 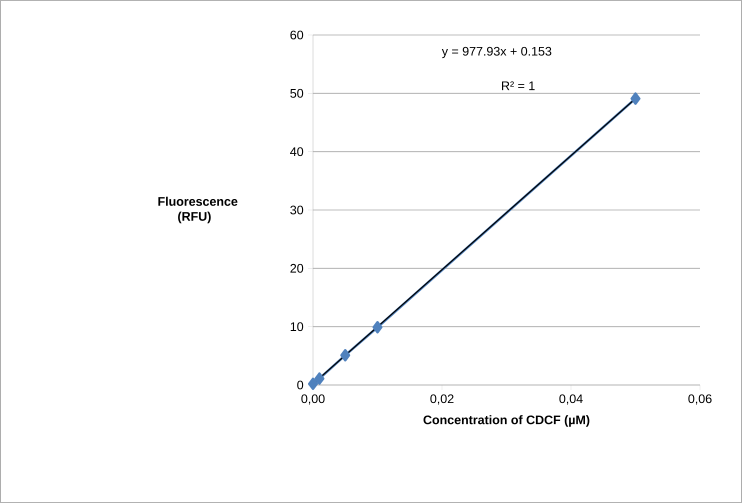 What do you see at coordinates (313, 399) in the screenshot?
I see `x-tick-label: 0,00` at bounding box center [313, 399].